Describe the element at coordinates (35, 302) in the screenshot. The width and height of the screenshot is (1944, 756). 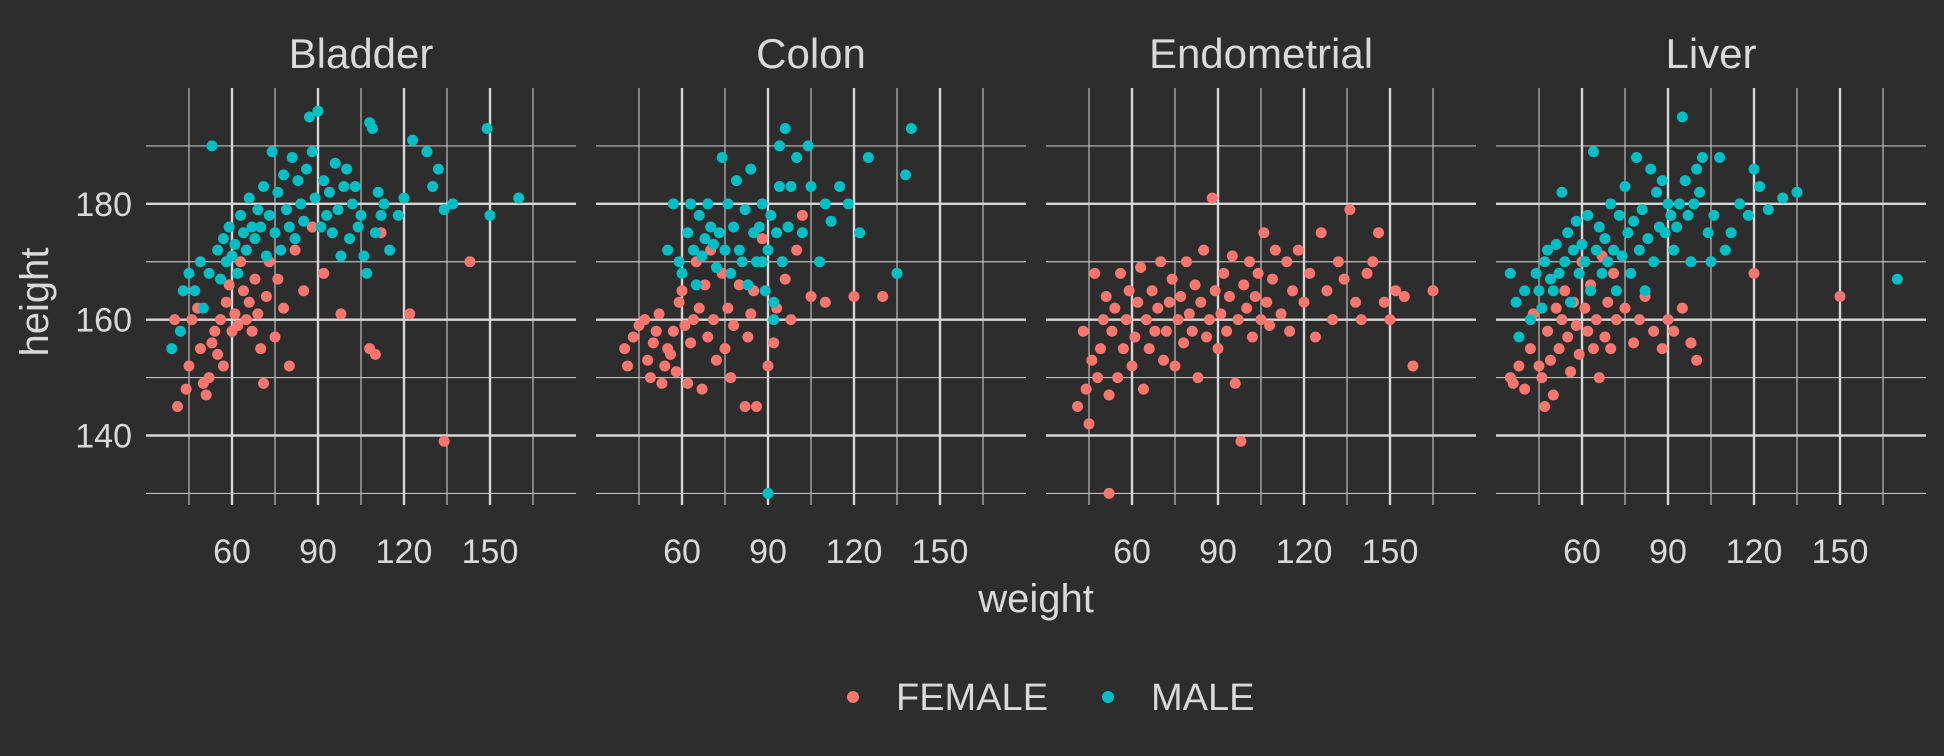
I see `y-axis-title: height` at that location.